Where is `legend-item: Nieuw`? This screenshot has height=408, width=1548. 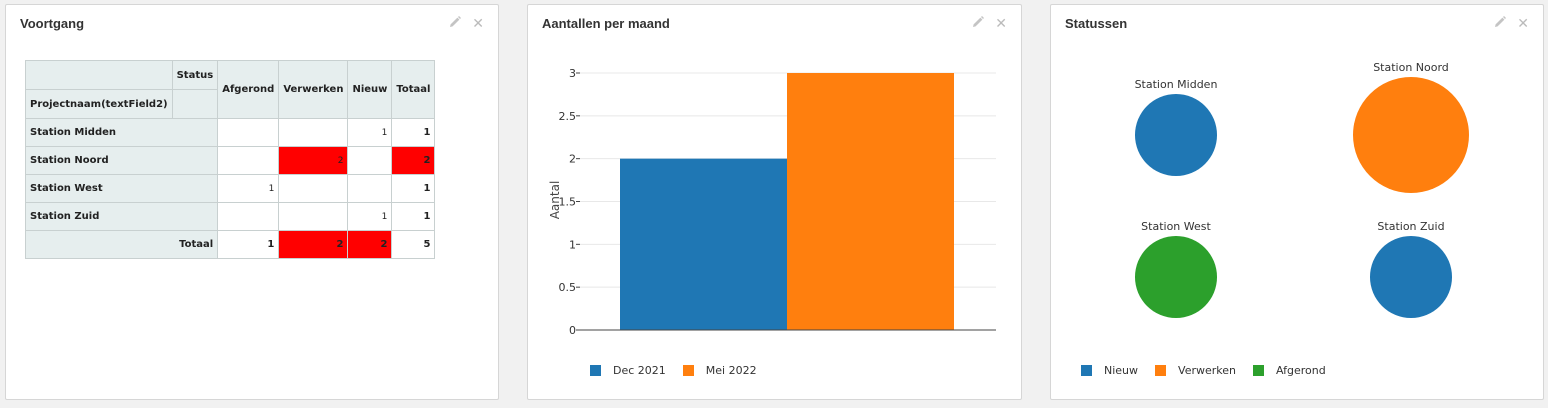 legend-item: Nieuw is located at coordinates (1109, 370).